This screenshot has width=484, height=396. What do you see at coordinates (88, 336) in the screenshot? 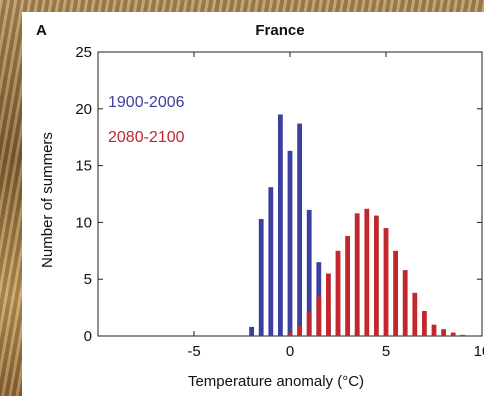
I see `y-tick-label: 0` at bounding box center [88, 336].